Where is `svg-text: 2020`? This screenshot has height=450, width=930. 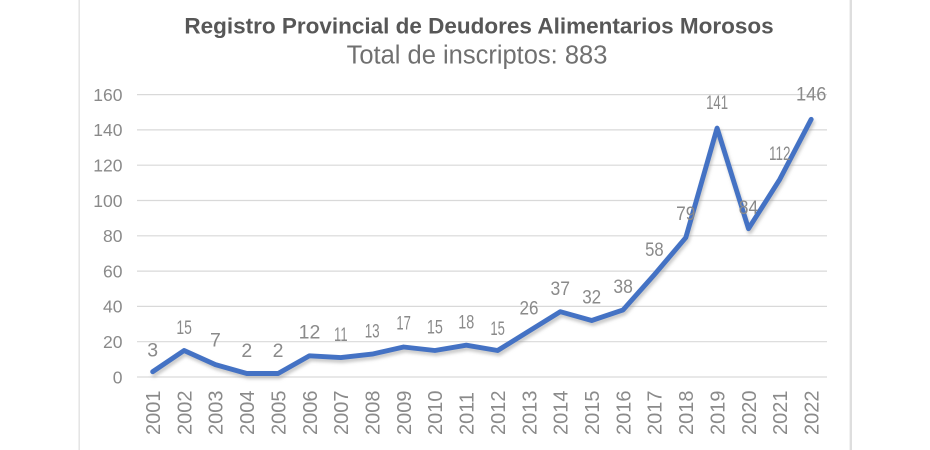
svg-text: 2020 is located at coordinates (750, 413).